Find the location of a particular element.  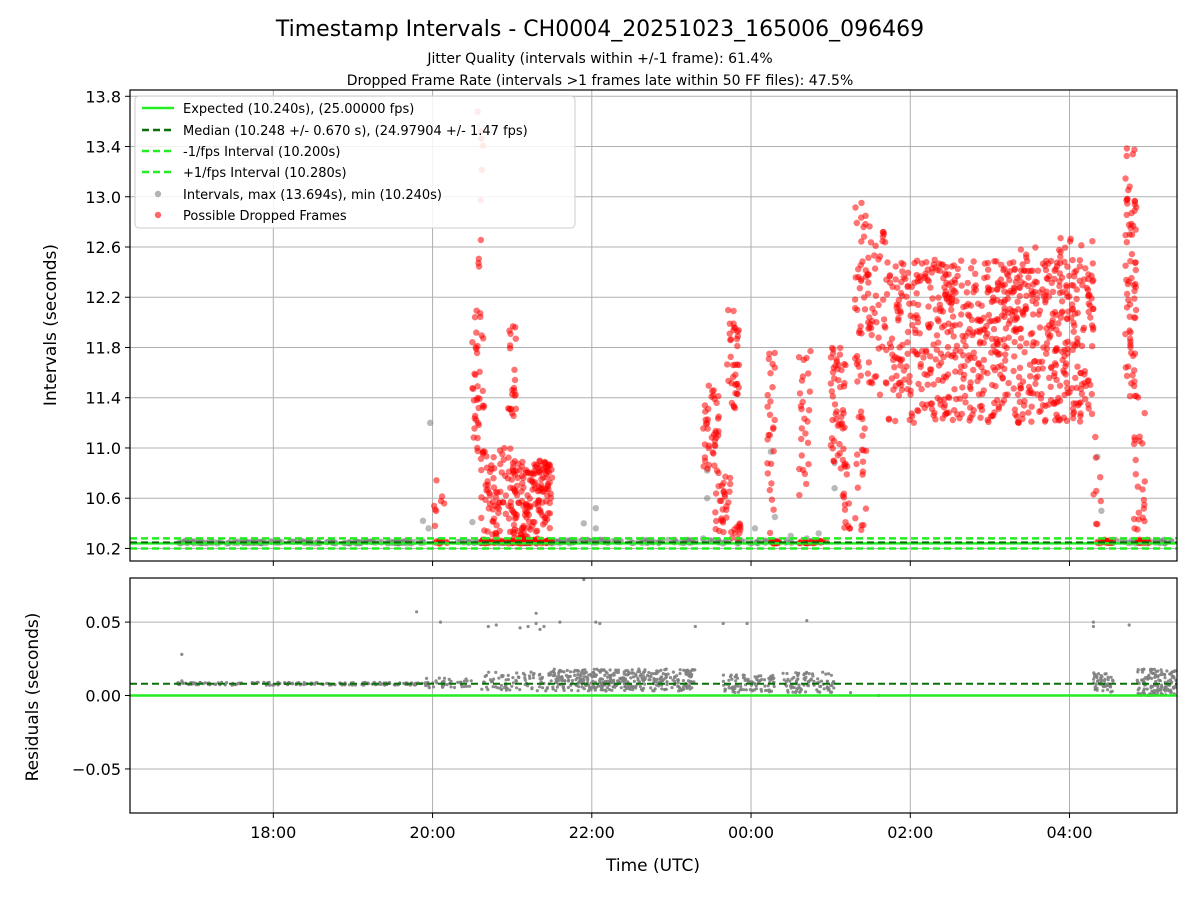

intervals-y-axis-label: Intervals (seconds) is located at coordinates (51, 325).